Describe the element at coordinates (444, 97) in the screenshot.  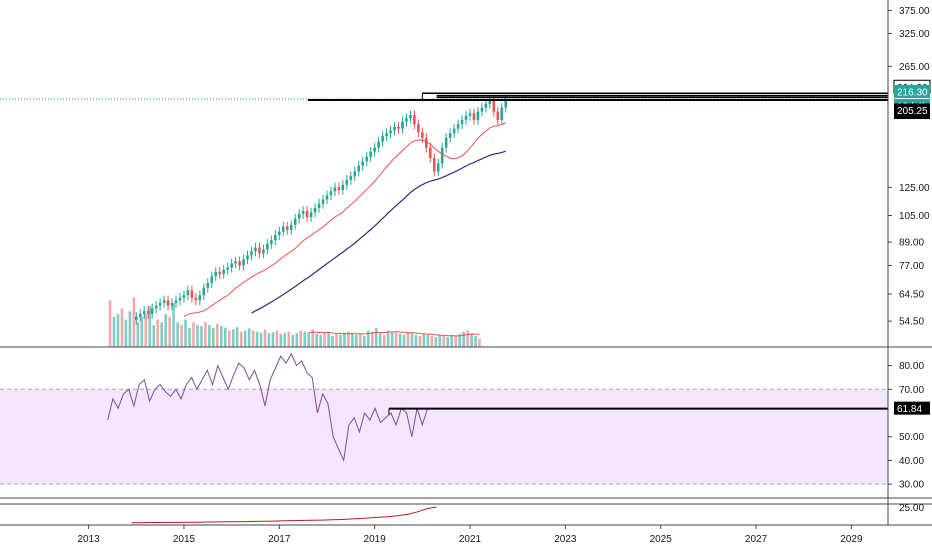
I see `level-layer` at that location.